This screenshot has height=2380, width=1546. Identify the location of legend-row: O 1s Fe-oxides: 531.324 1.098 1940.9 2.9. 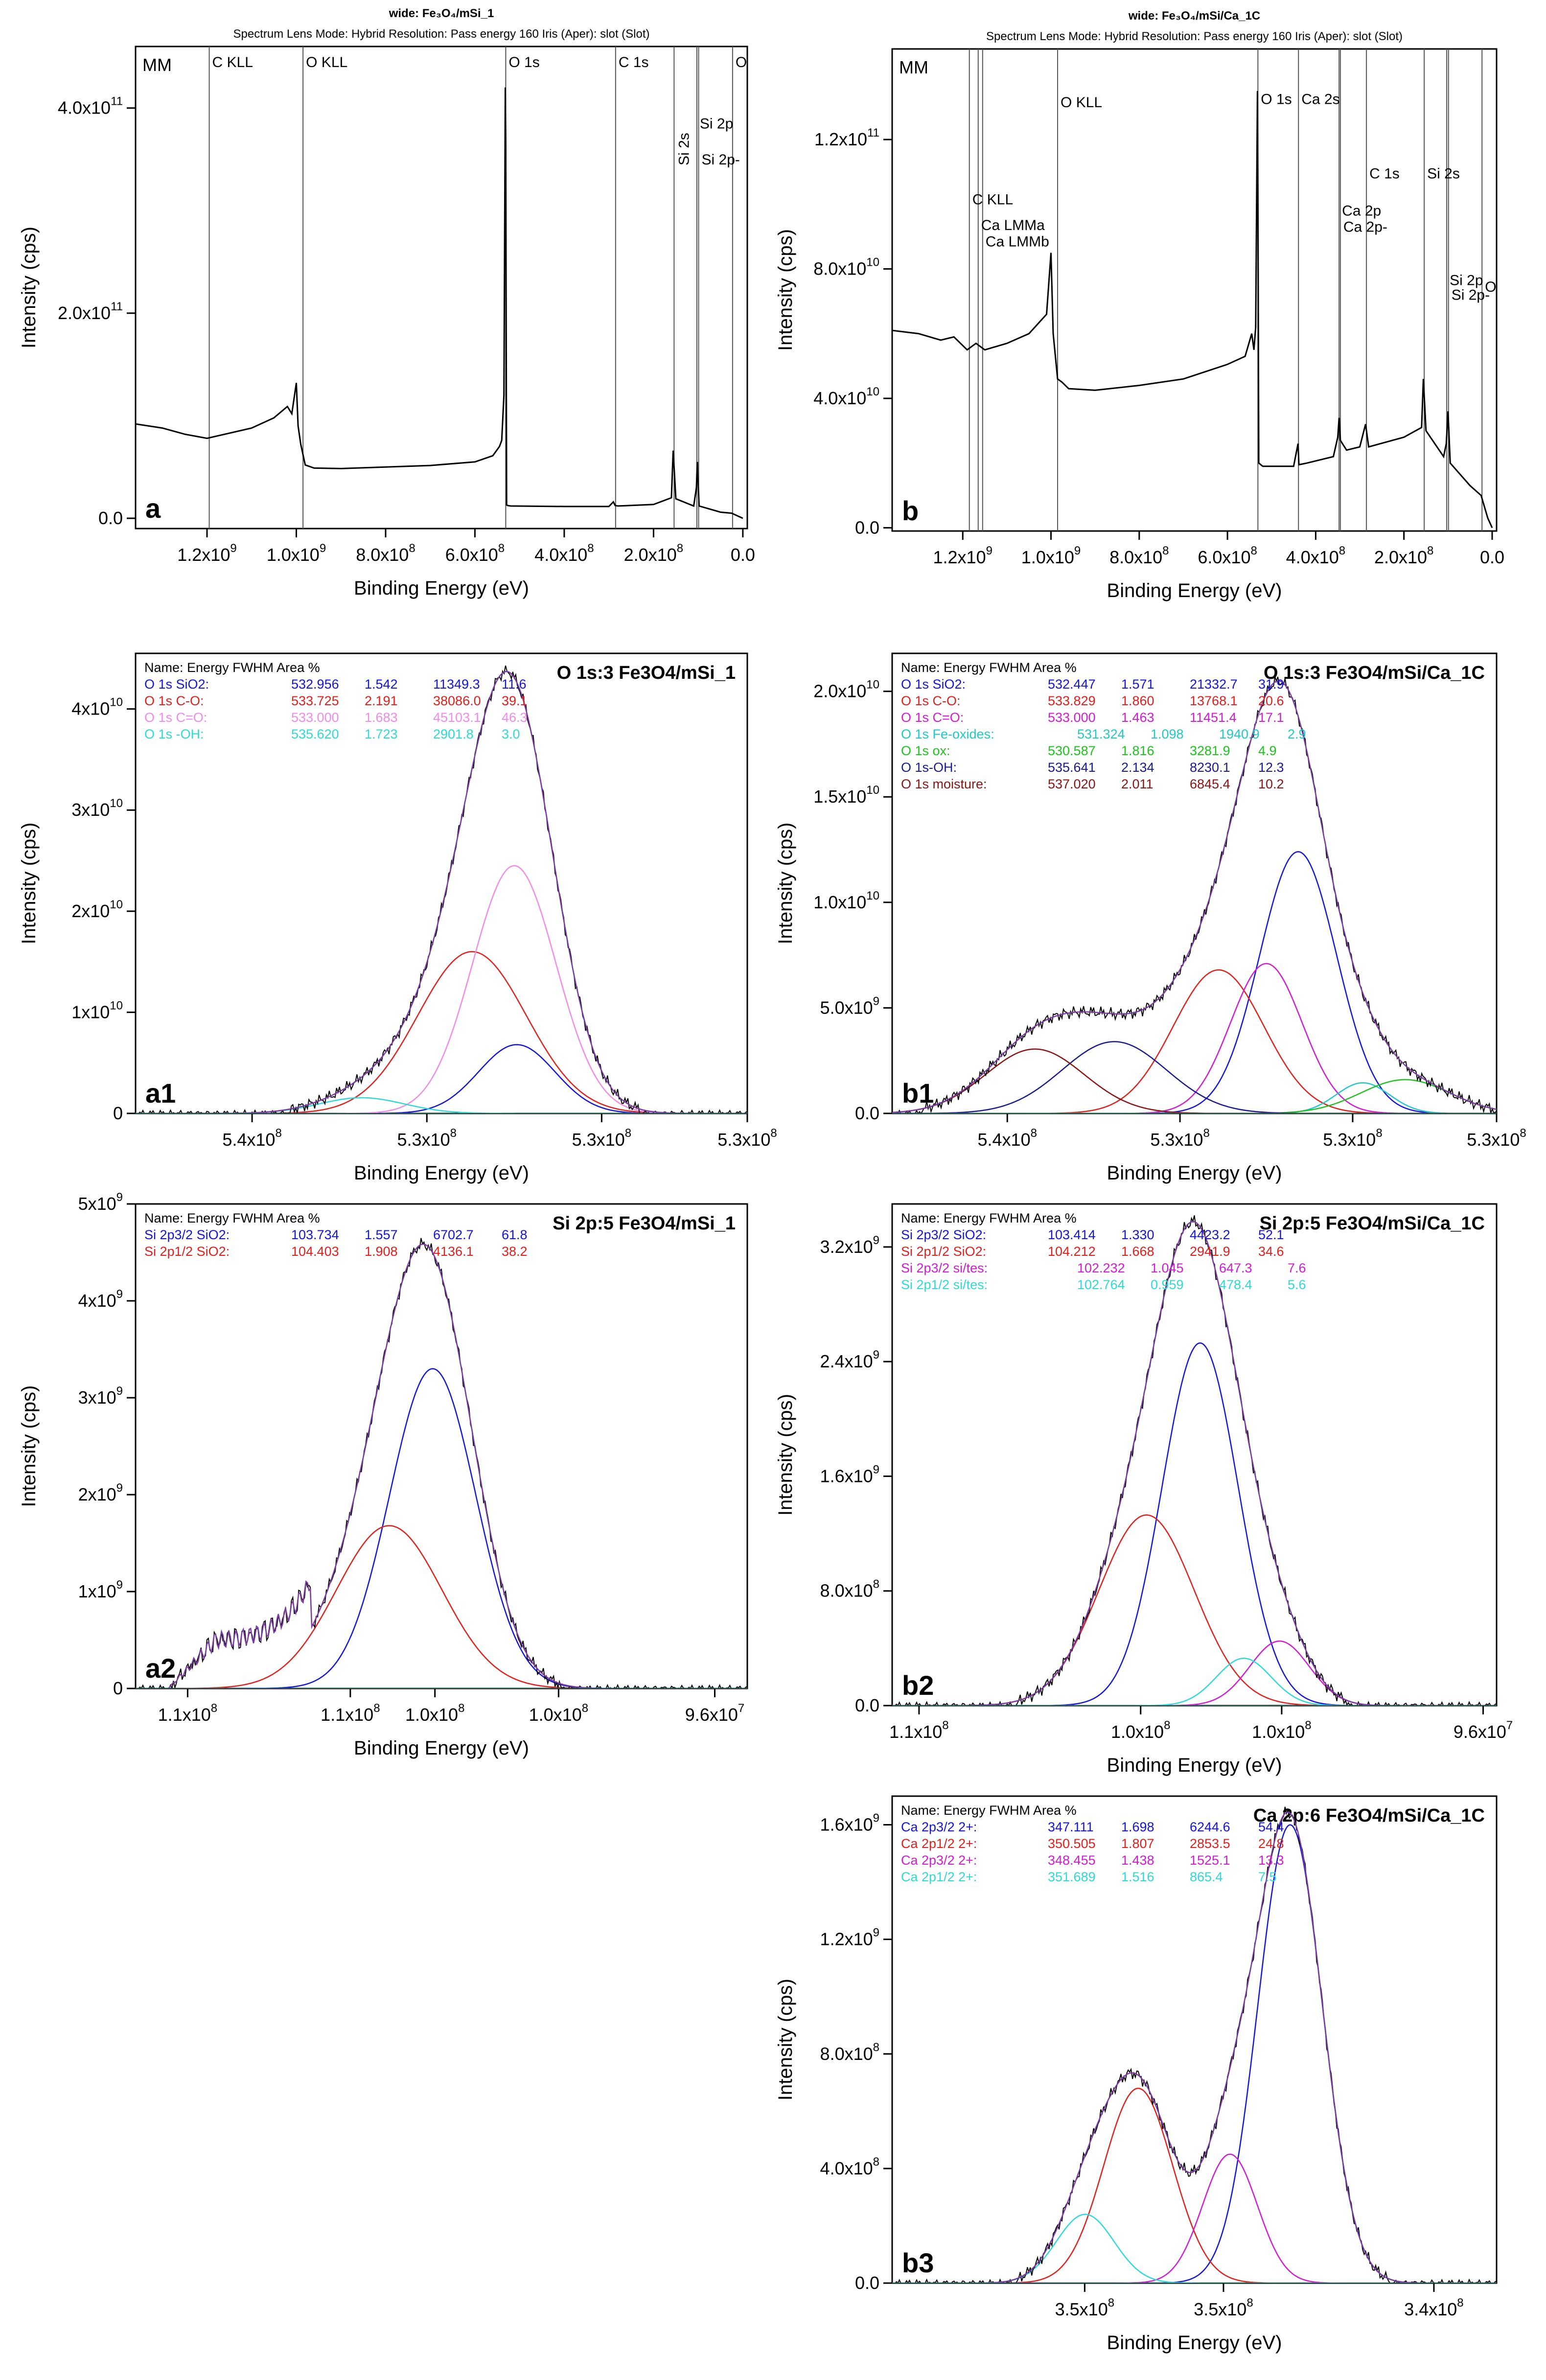
(1103, 734).